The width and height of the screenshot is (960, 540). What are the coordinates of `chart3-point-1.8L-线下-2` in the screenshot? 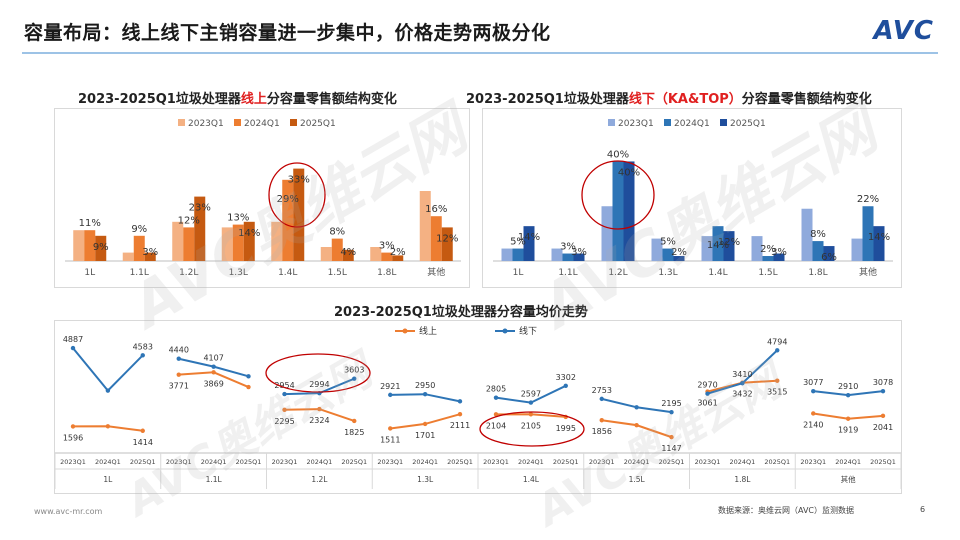 It's located at (777, 350).